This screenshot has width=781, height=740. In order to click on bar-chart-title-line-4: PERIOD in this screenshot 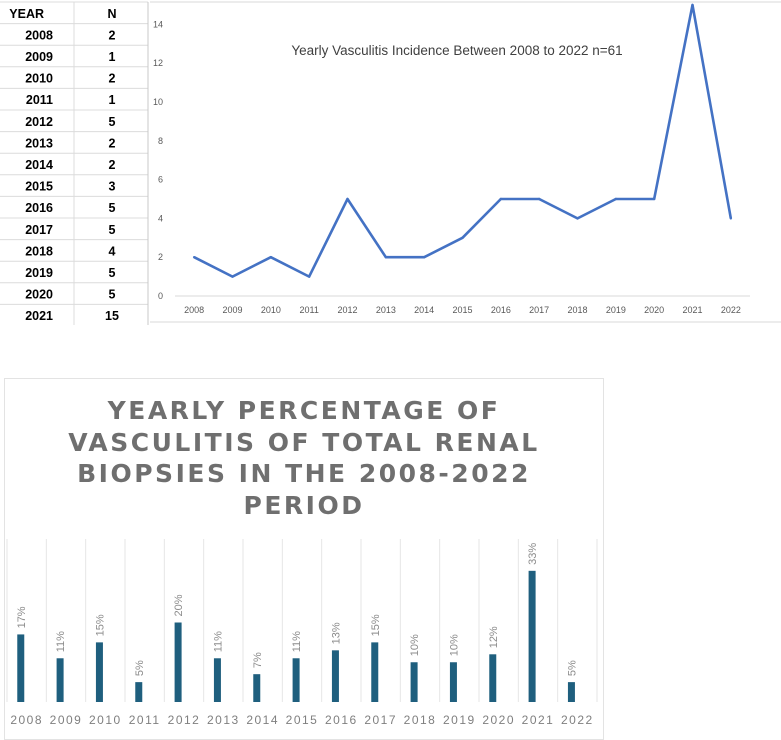, I will do `click(304, 505)`.